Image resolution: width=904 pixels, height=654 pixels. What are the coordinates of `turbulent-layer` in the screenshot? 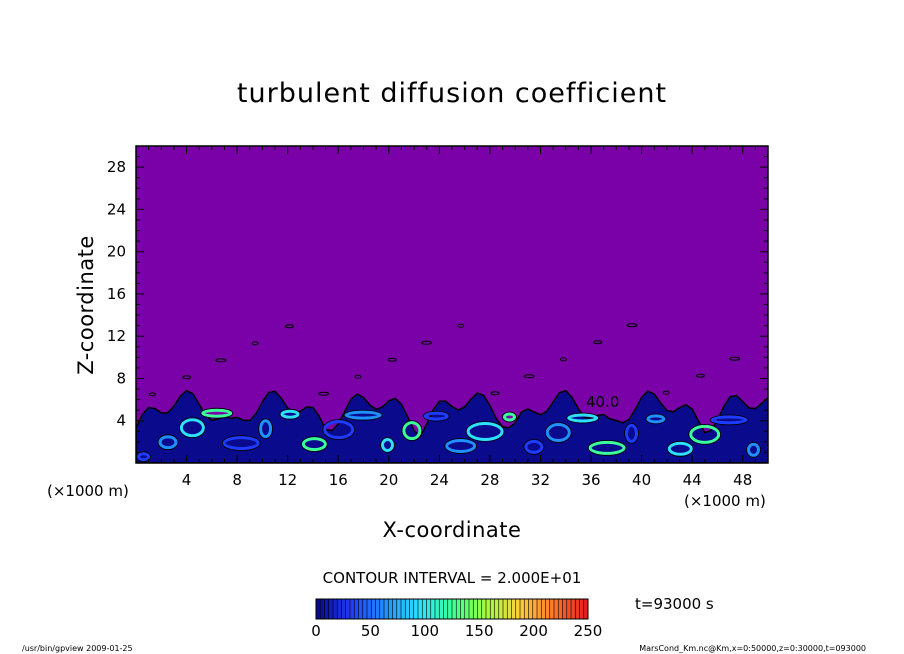 It's located at (452, 393).